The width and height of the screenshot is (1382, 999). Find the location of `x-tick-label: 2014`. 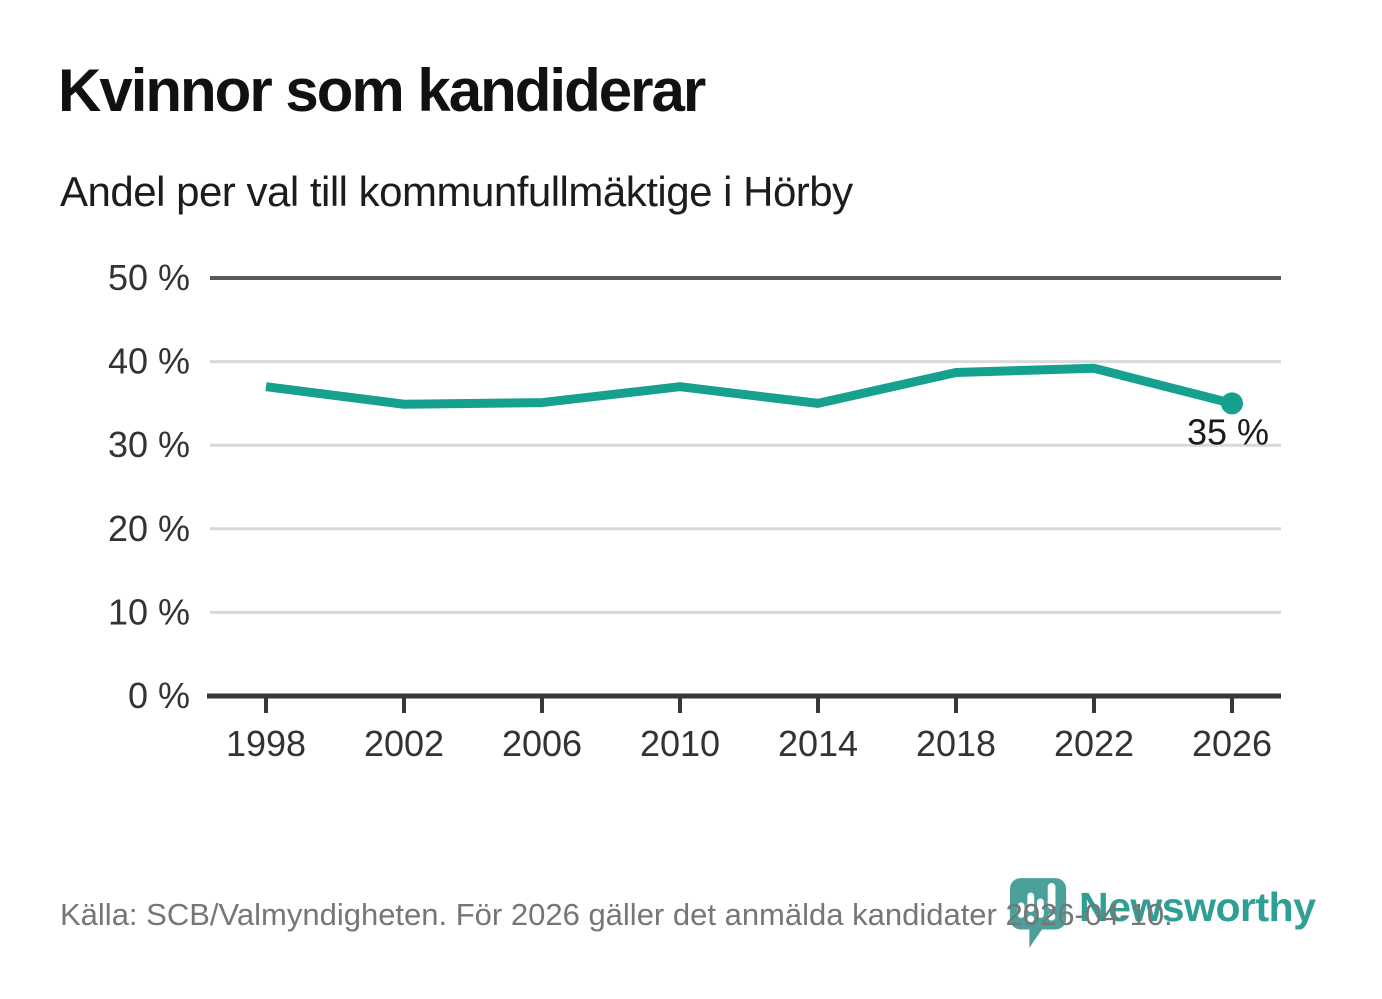

x-tick-label: 2014 is located at coordinates (818, 743).